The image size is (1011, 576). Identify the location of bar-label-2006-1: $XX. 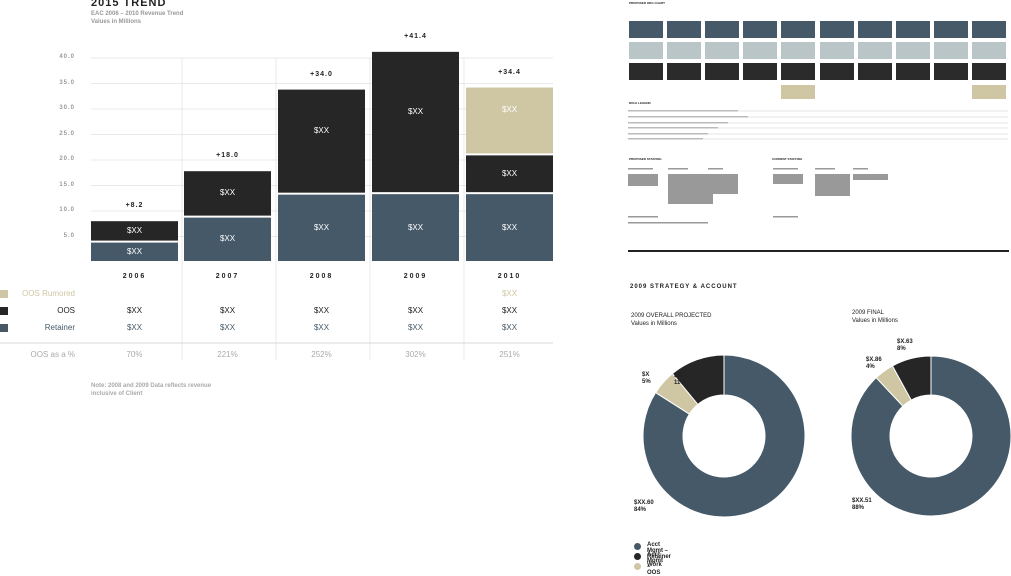
(134, 230).